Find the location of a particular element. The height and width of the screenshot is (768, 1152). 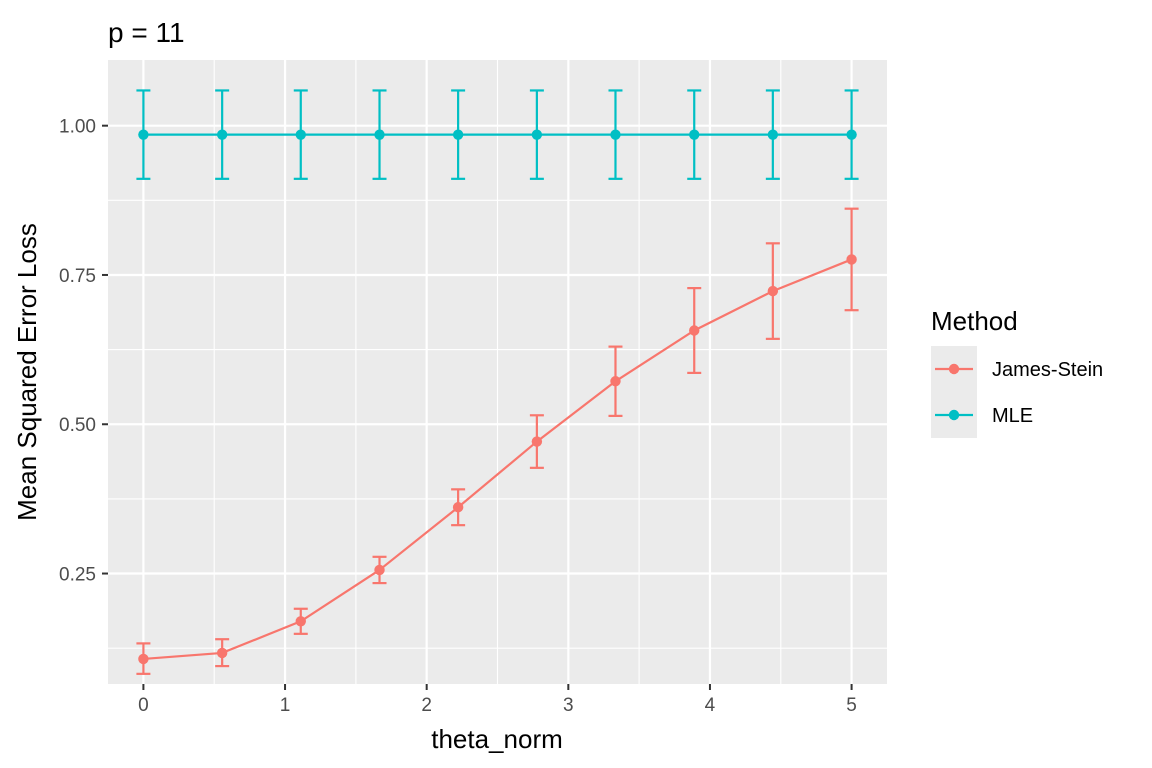

y-tick-label: 0.25 is located at coordinates (77, 575).